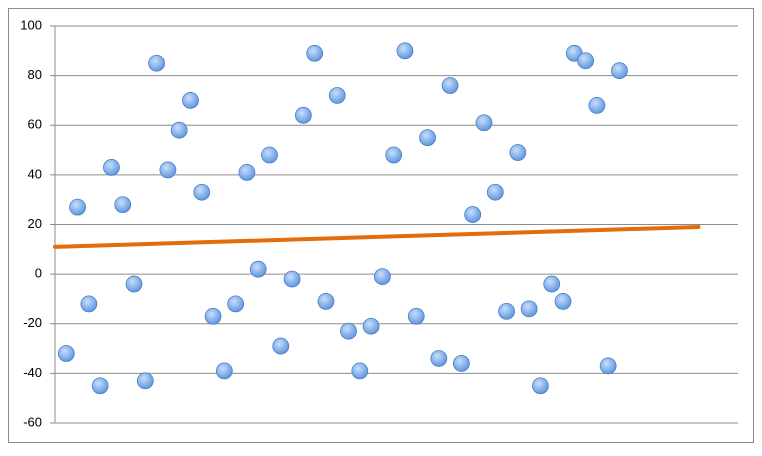 This screenshot has height=456, width=762. What do you see at coordinates (31, 24) in the screenshot?
I see `y-tick-label: 100` at bounding box center [31, 24].